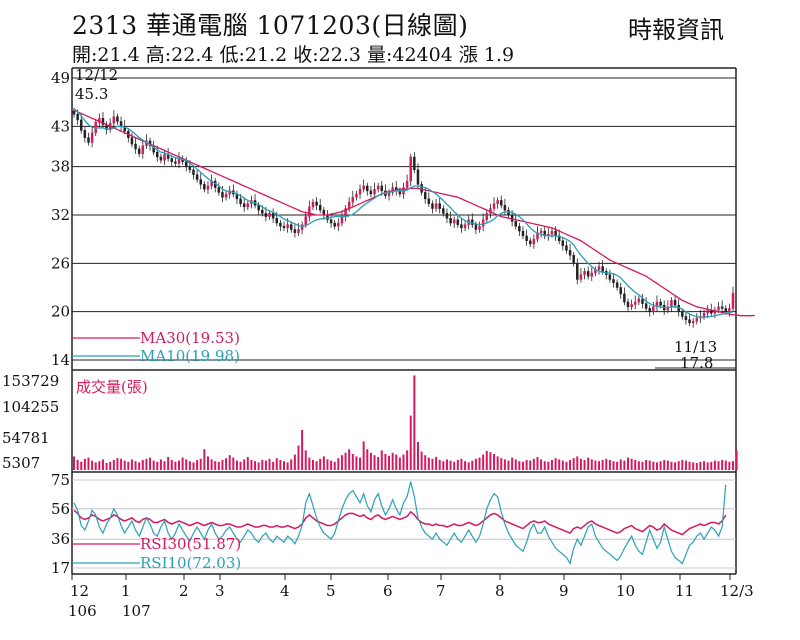 This screenshot has height=640, width=800. I want to click on high-date-label: 12/12, so click(96, 75).